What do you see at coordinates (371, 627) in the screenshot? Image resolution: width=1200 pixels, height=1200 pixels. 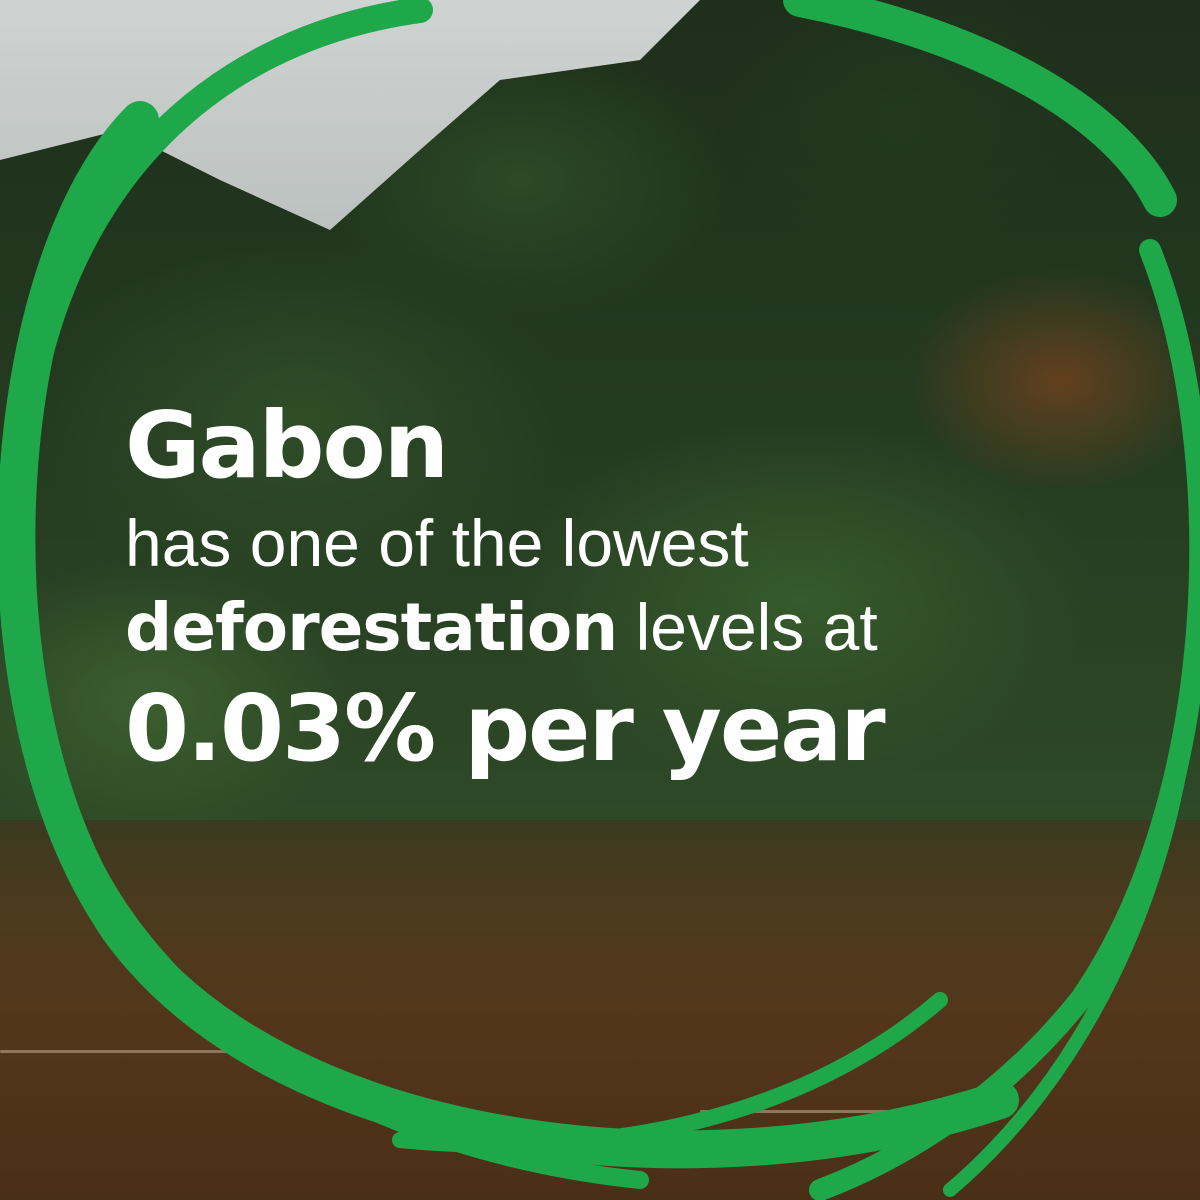 I see `headline-deforestation: deforestation` at bounding box center [371, 627].